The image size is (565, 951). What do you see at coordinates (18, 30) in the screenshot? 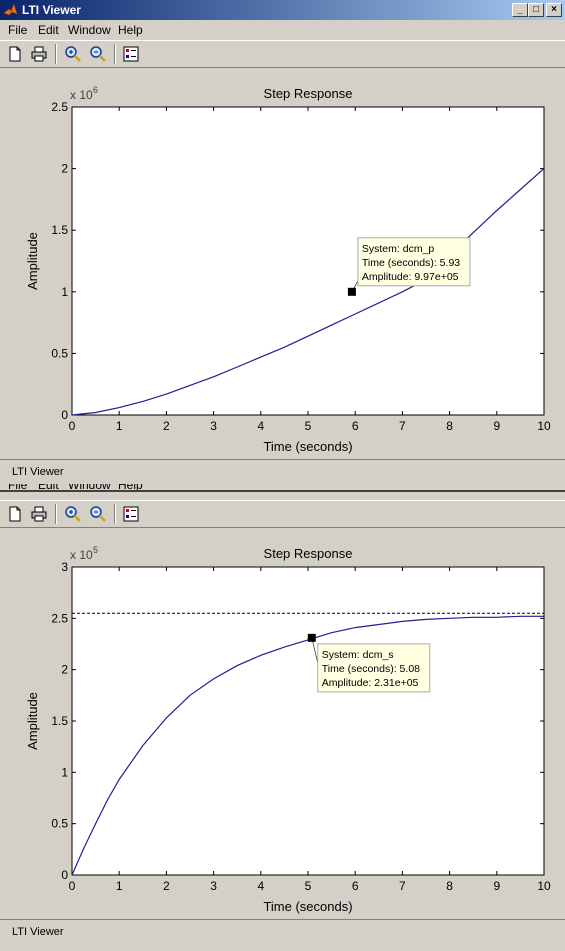
I see `menu-file: File` at bounding box center [18, 30].